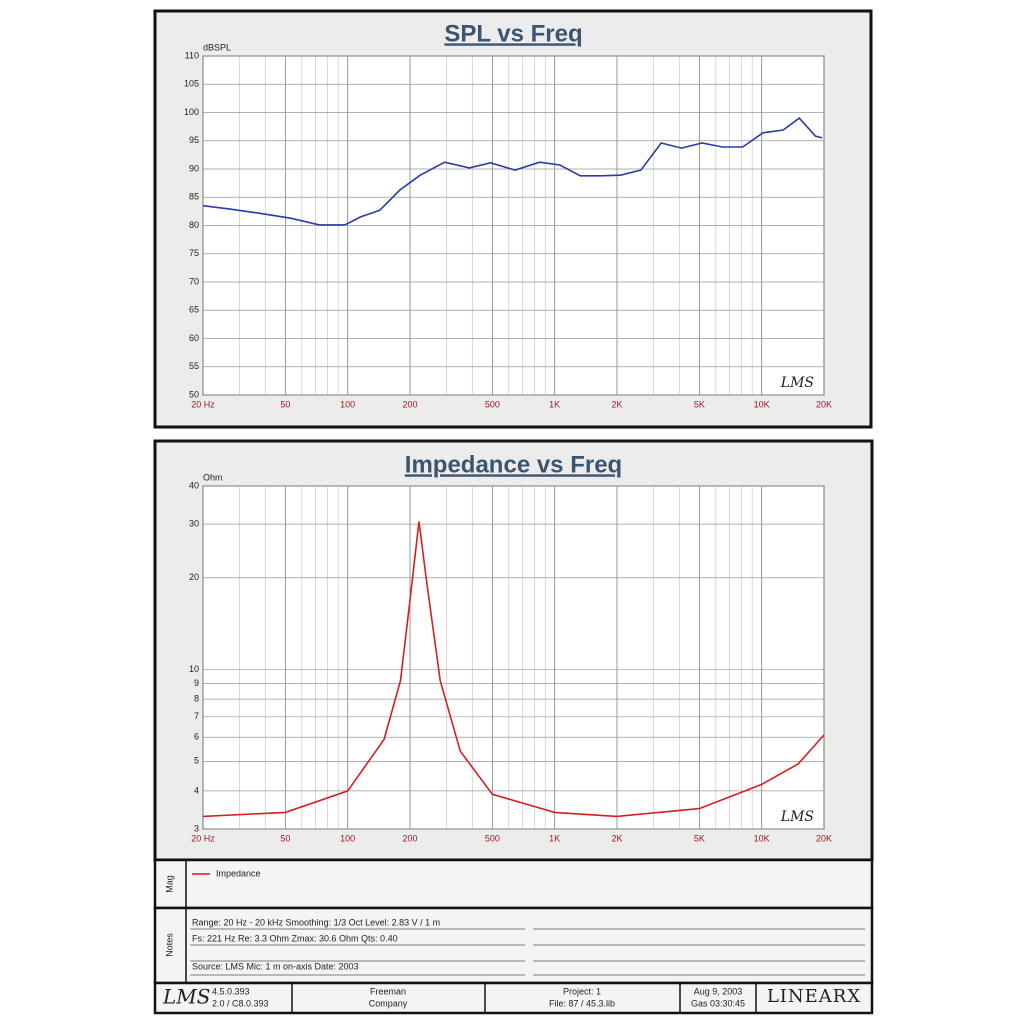 The image size is (1024, 1029). What do you see at coordinates (194, 253) in the screenshot?
I see `y-tick-label: 75` at bounding box center [194, 253].